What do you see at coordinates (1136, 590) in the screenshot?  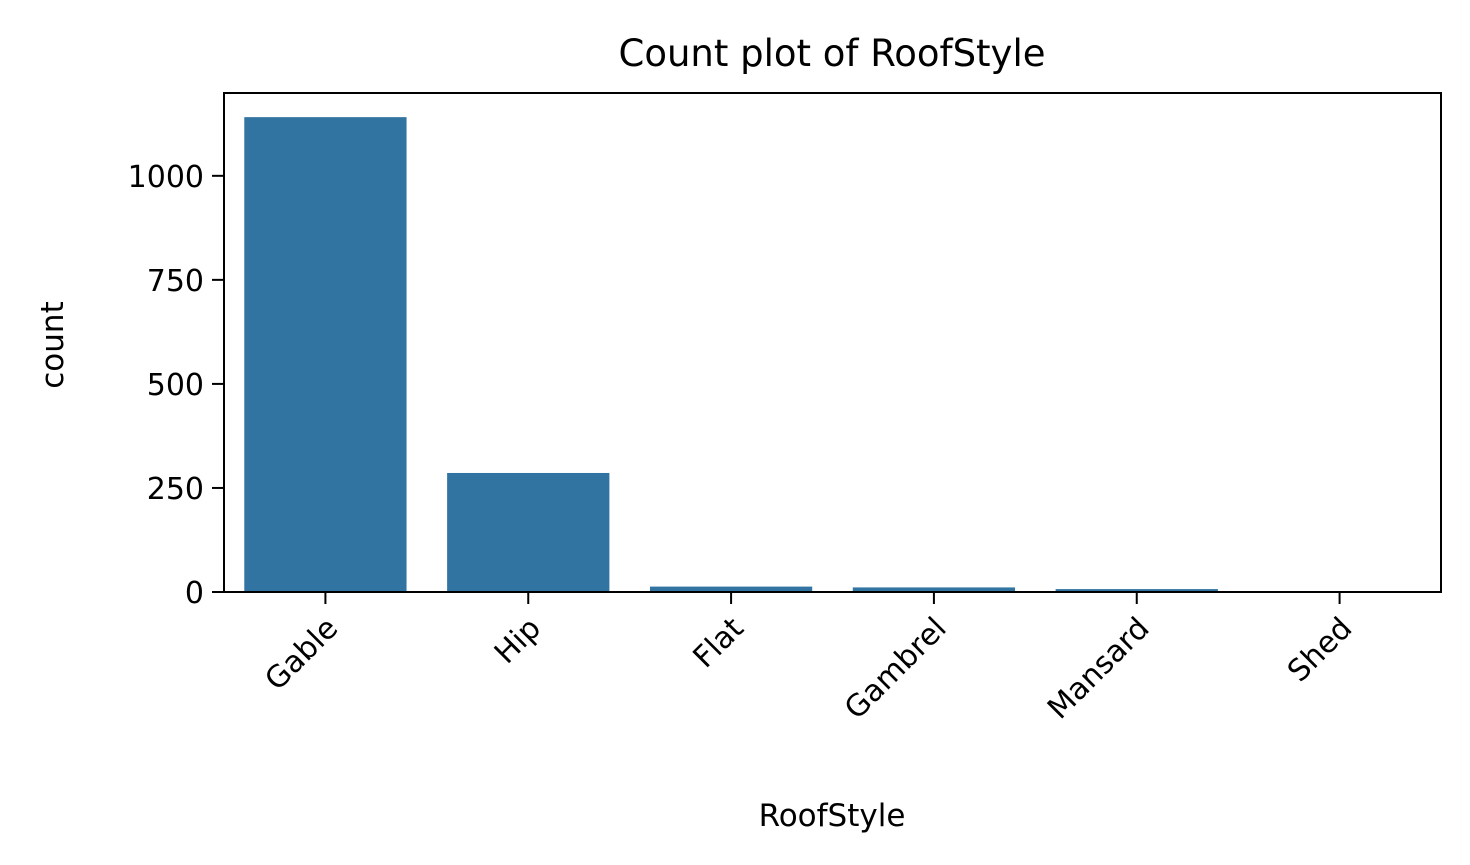 I see `bar-mansard` at bounding box center [1136, 590].